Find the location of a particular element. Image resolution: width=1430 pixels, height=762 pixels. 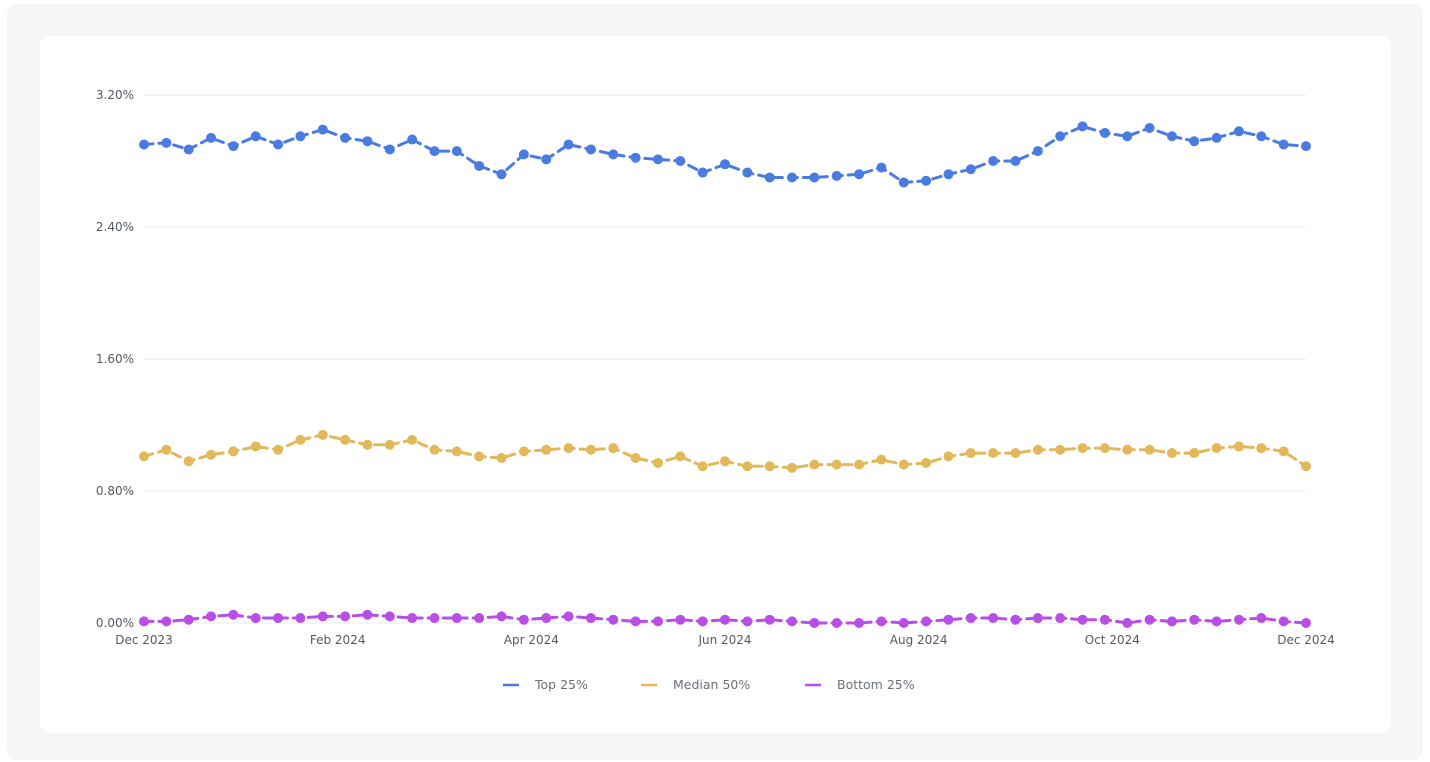

legend-label: Top 25% is located at coordinates (561, 684).